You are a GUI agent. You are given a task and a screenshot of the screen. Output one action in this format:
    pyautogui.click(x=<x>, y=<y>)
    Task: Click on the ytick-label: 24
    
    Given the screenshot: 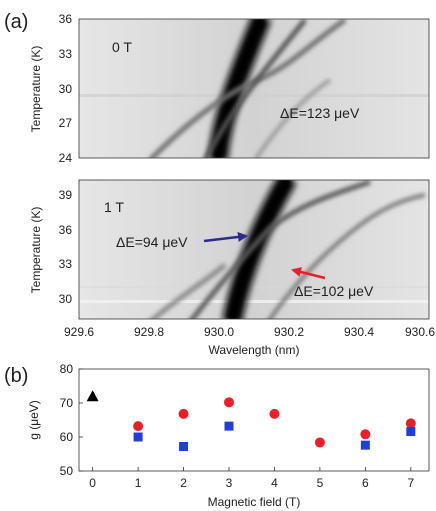 What is the action you would take?
    pyautogui.click(x=66, y=158)
    